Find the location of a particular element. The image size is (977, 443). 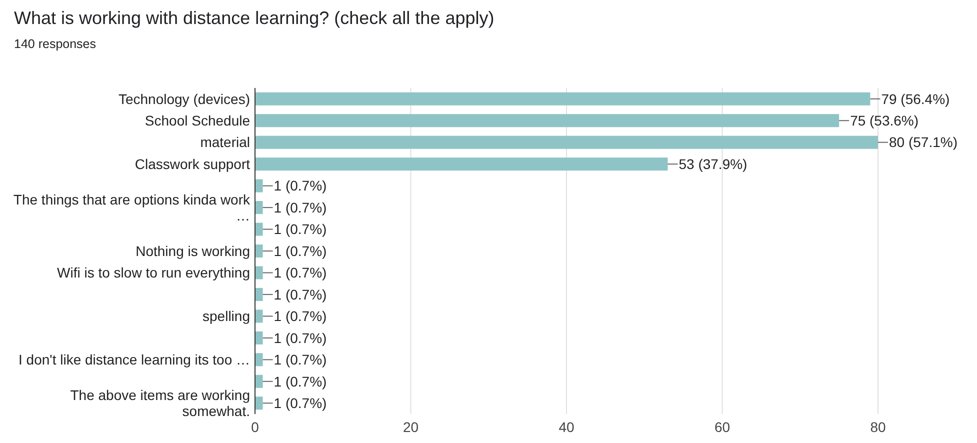

y-tick-label: Wifi is to slow to run everything is located at coordinates (153, 272).